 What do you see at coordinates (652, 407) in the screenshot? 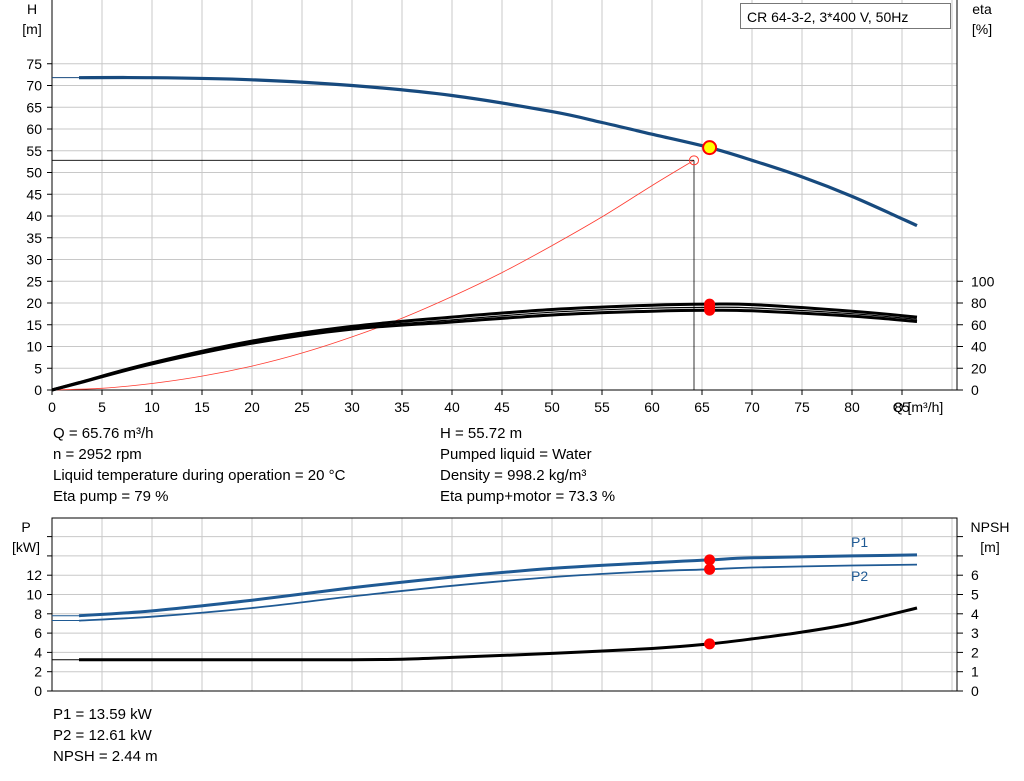
I see `x-tick-label: 60` at bounding box center [652, 407].